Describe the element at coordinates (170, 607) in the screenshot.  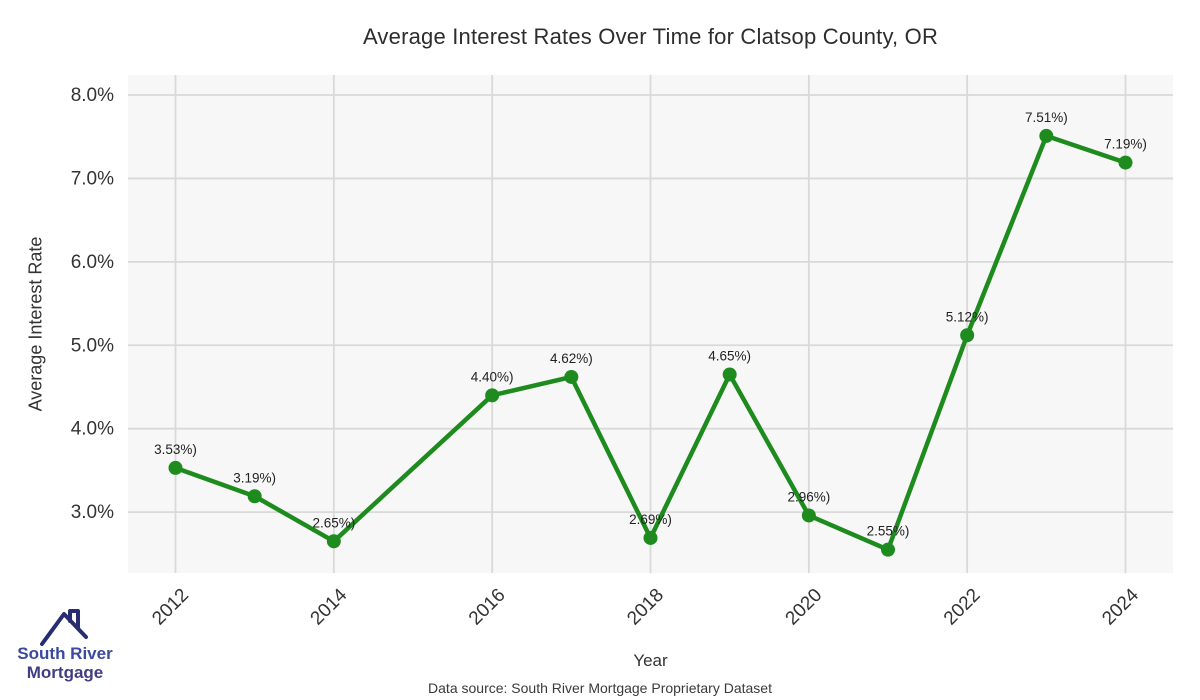
I see `x-tick-label: 2012` at that location.